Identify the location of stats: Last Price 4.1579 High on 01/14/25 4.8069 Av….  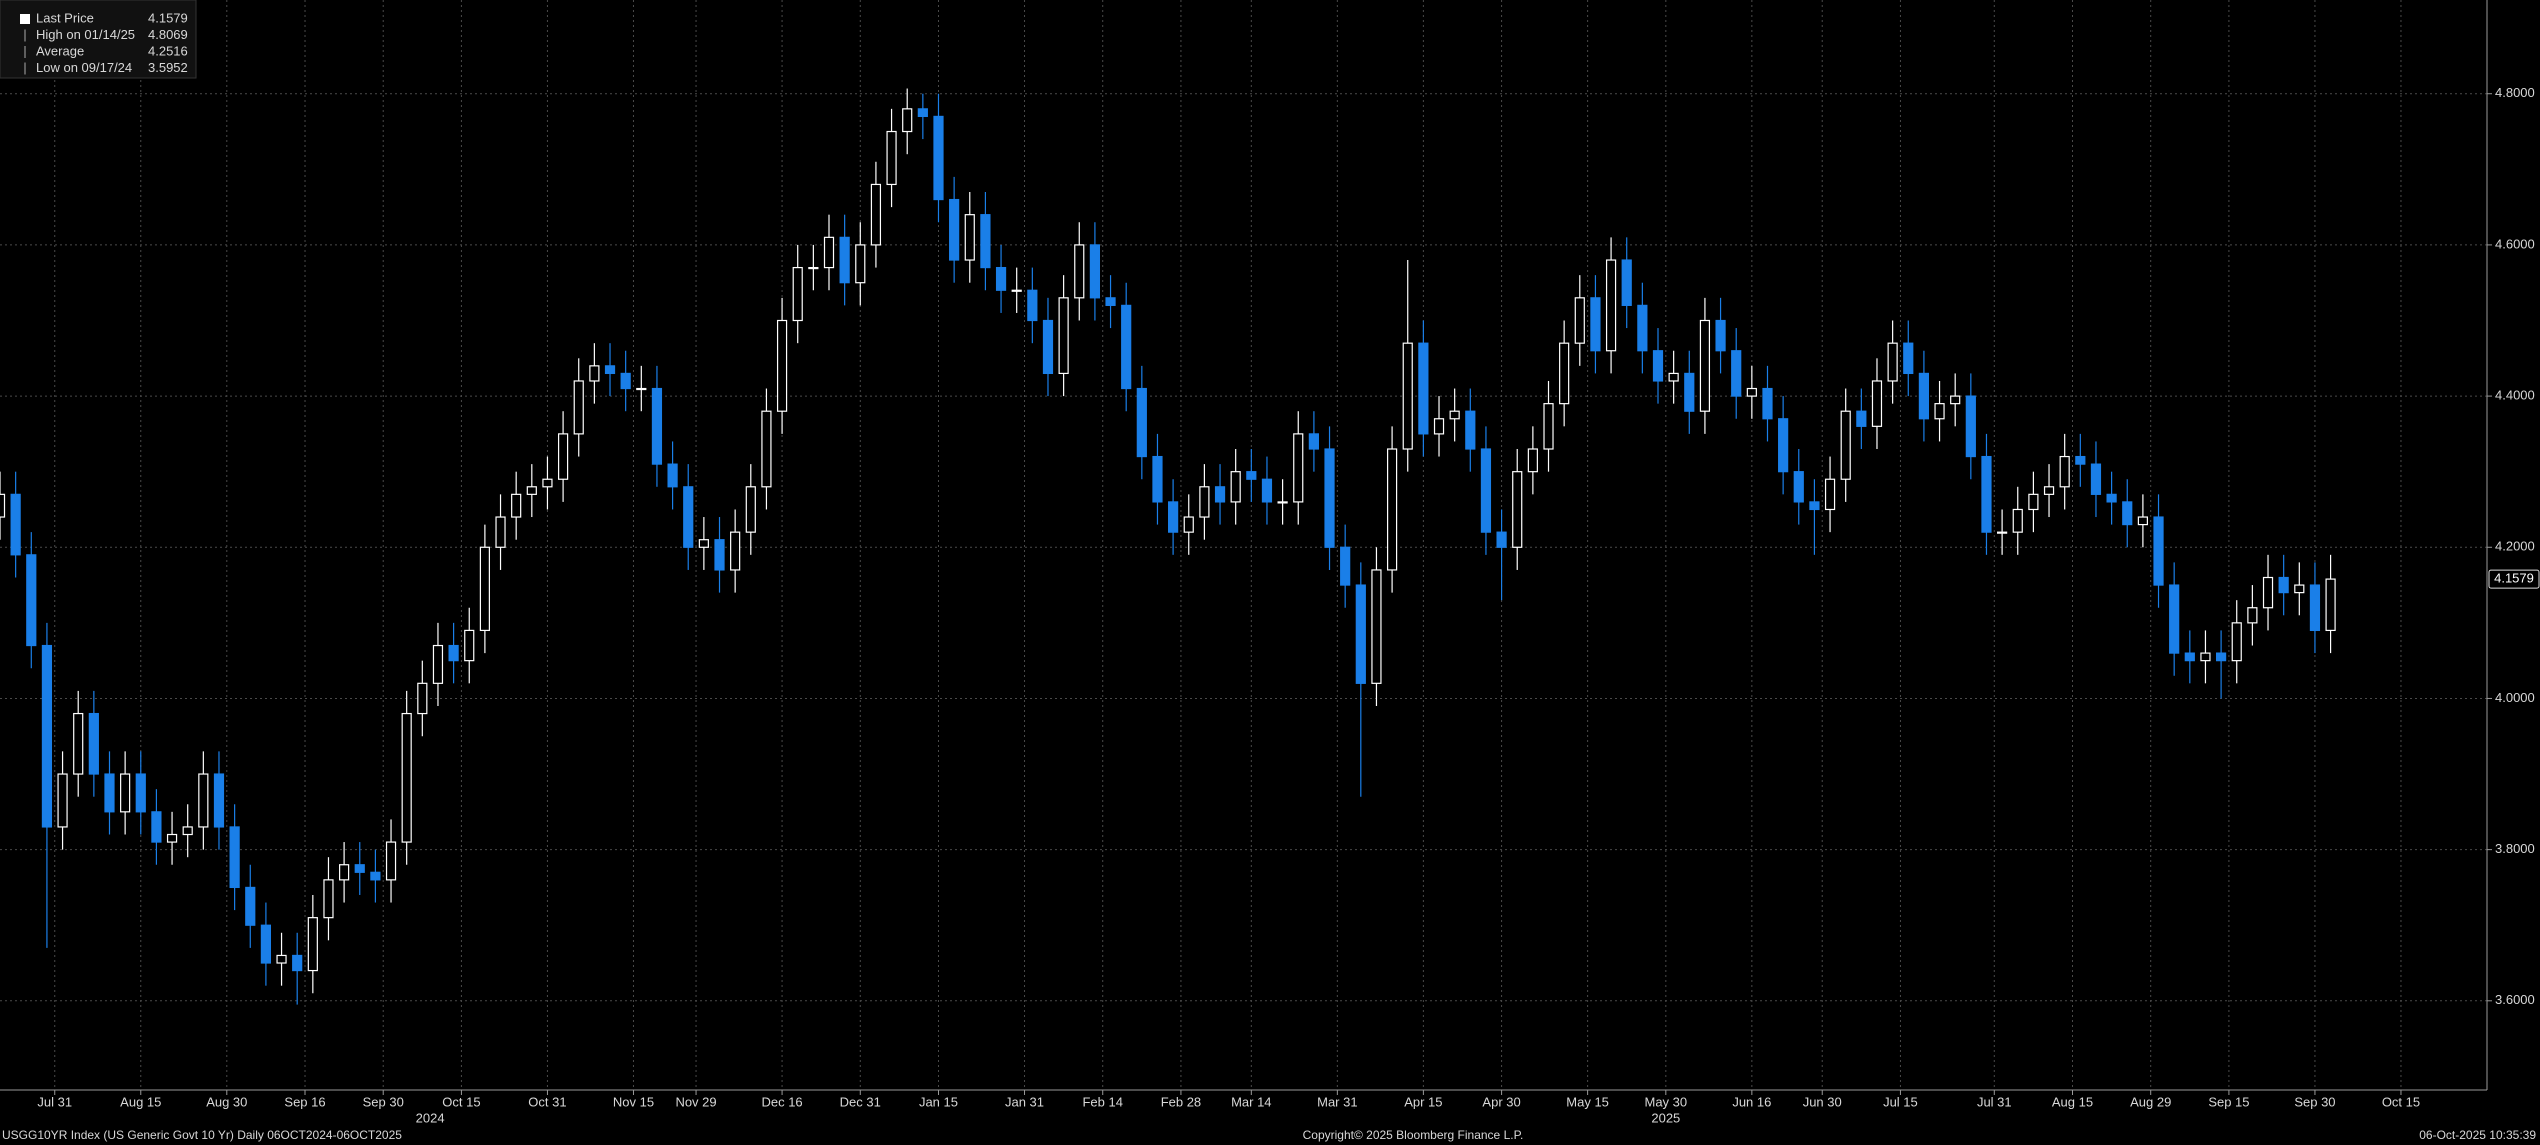
(104, 42).